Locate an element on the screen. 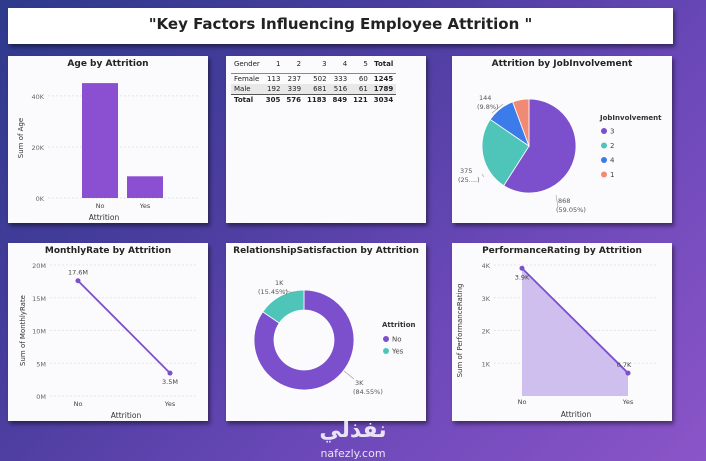 The height and width of the screenshot is (461, 706). watermark-site: nafezly.com is located at coordinates (353, 453).